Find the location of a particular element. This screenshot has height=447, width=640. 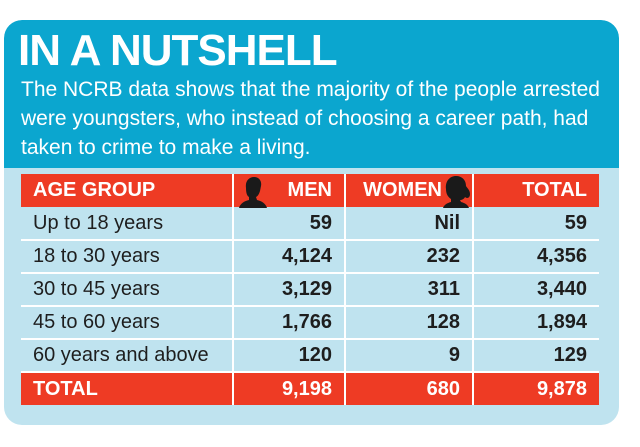

table-row: 45 to 60 years 1,766 128 1,894 is located at coordinates (310, 323).